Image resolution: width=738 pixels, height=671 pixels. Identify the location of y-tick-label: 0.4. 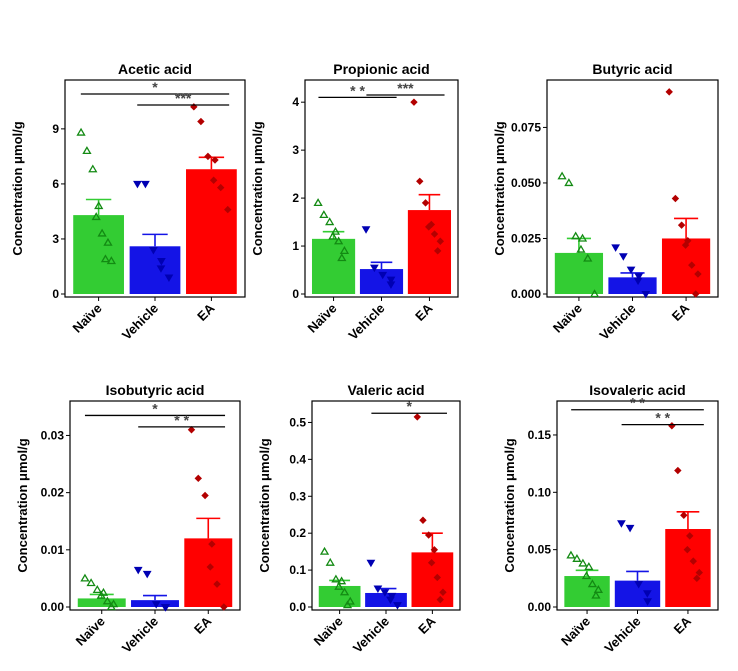
(297, 459).